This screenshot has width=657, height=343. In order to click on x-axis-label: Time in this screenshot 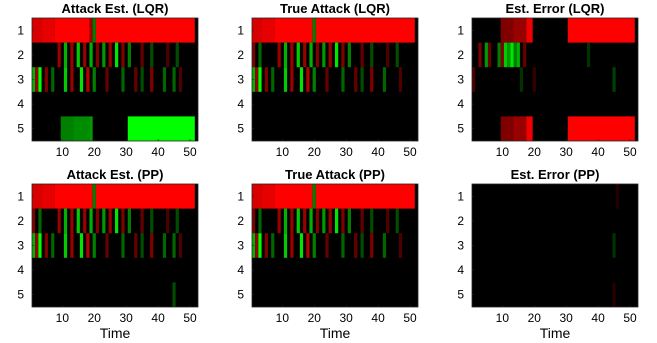, I will do `click(335, 333)`.